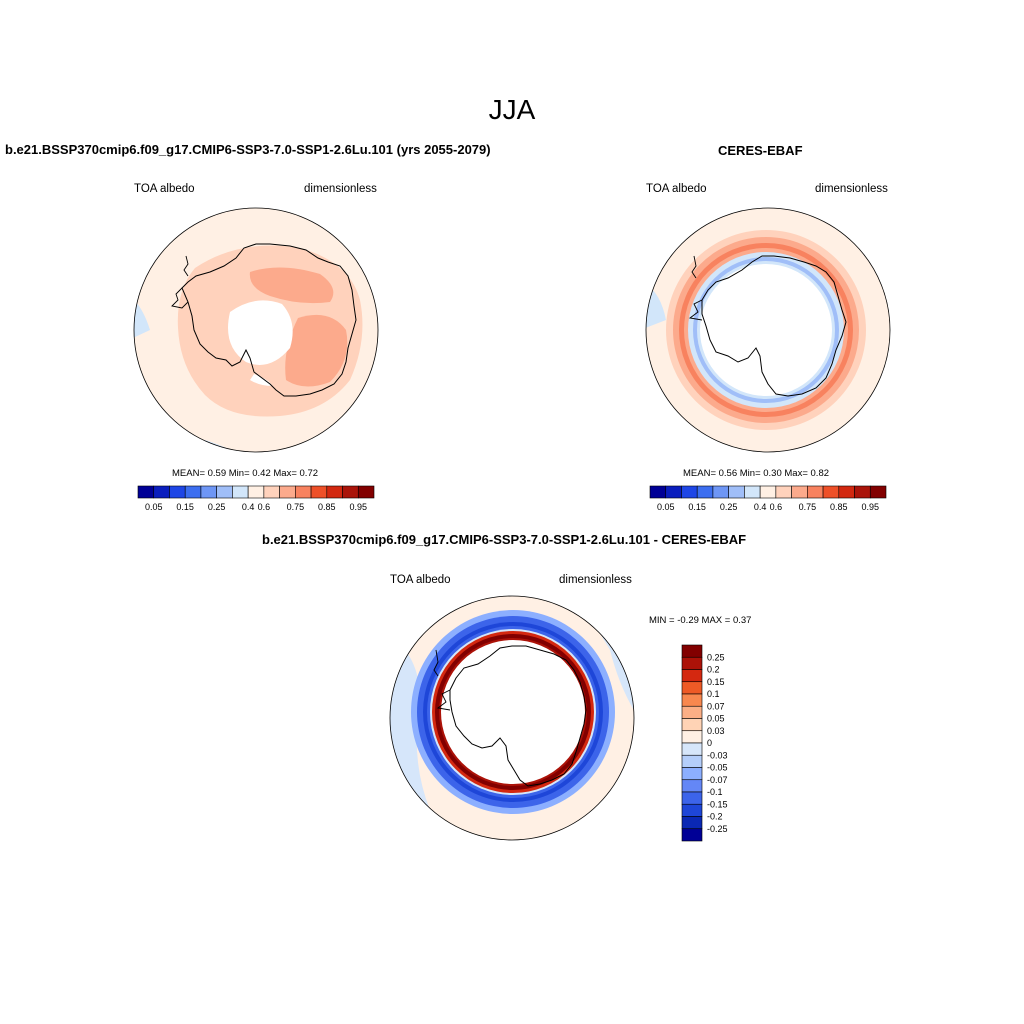 The width and height of the screenshot is (1024, 1024). I want to click on panel1-colorbar-tick-label: 0.4, so click(248, 507).